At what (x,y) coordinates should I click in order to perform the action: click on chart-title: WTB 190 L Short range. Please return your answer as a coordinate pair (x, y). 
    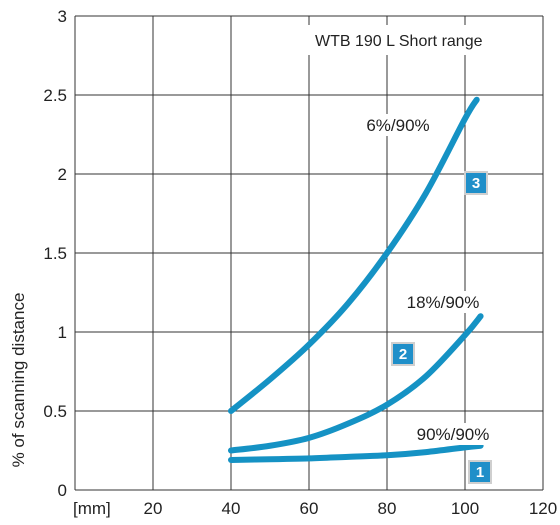
    Looking at the image, I should click on (399, 41).